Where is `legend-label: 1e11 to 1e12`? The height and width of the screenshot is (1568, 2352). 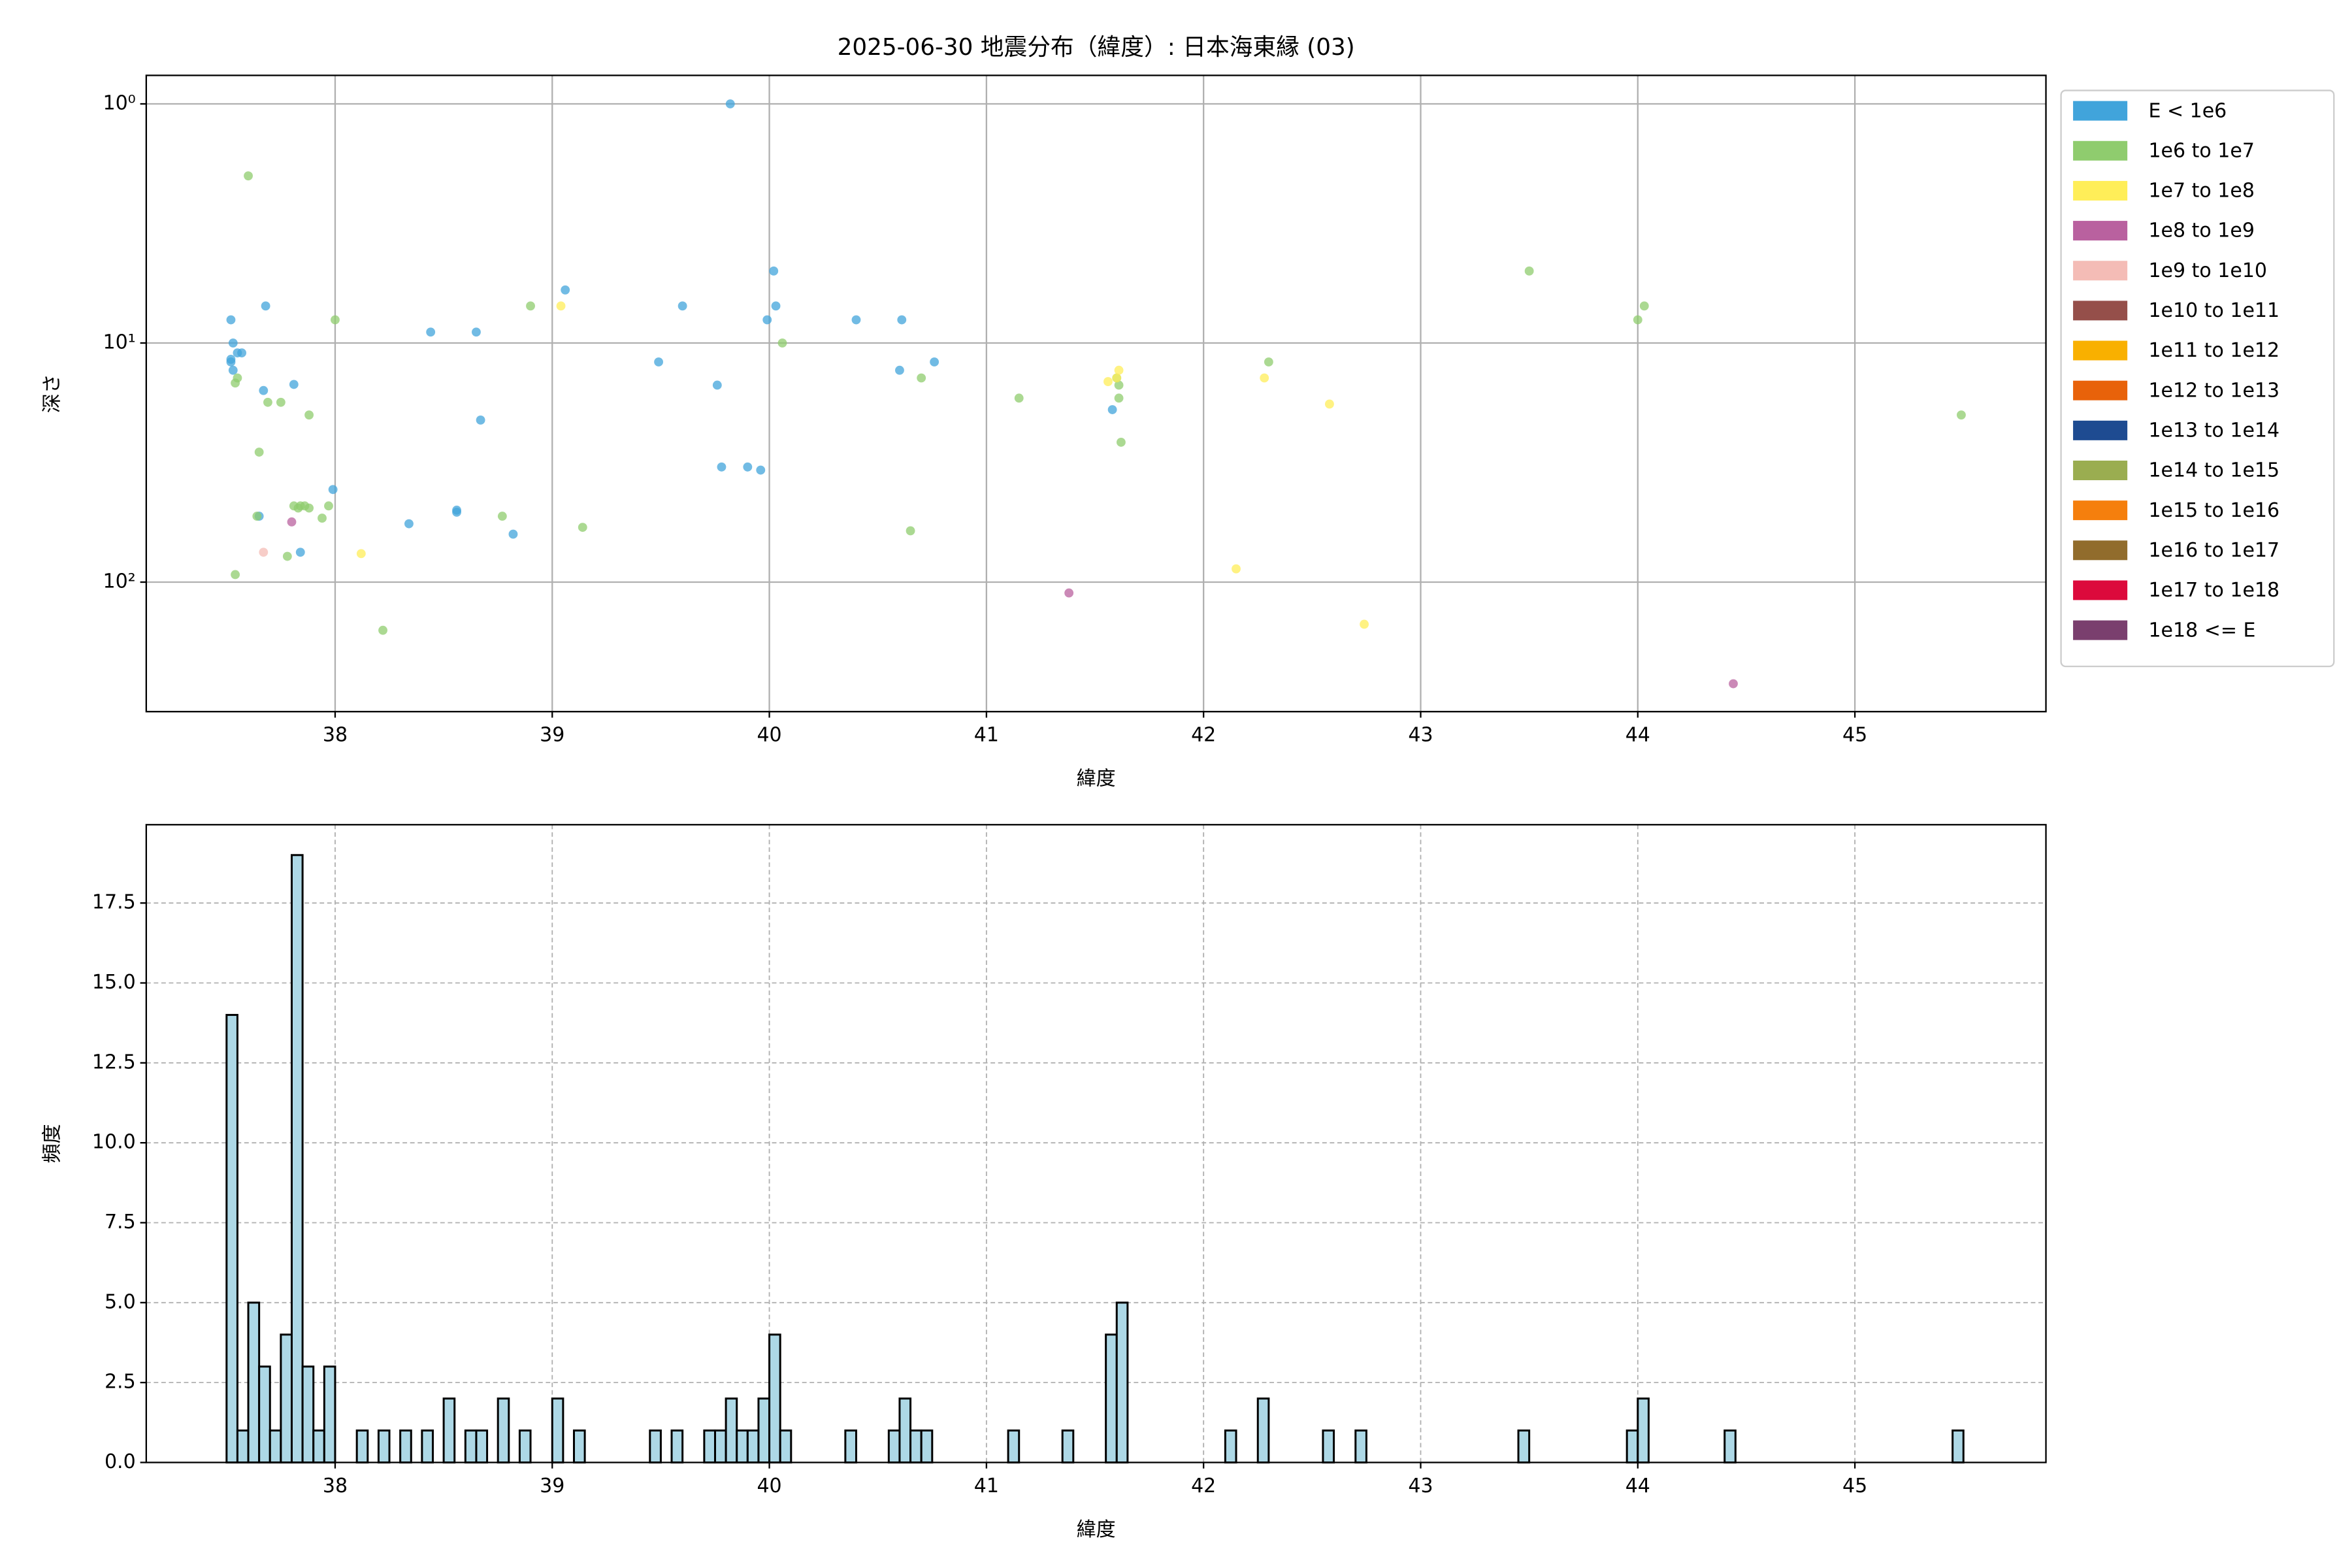 legend-label: 1e11 to 1e12 is located at coordinates (2213, 350).